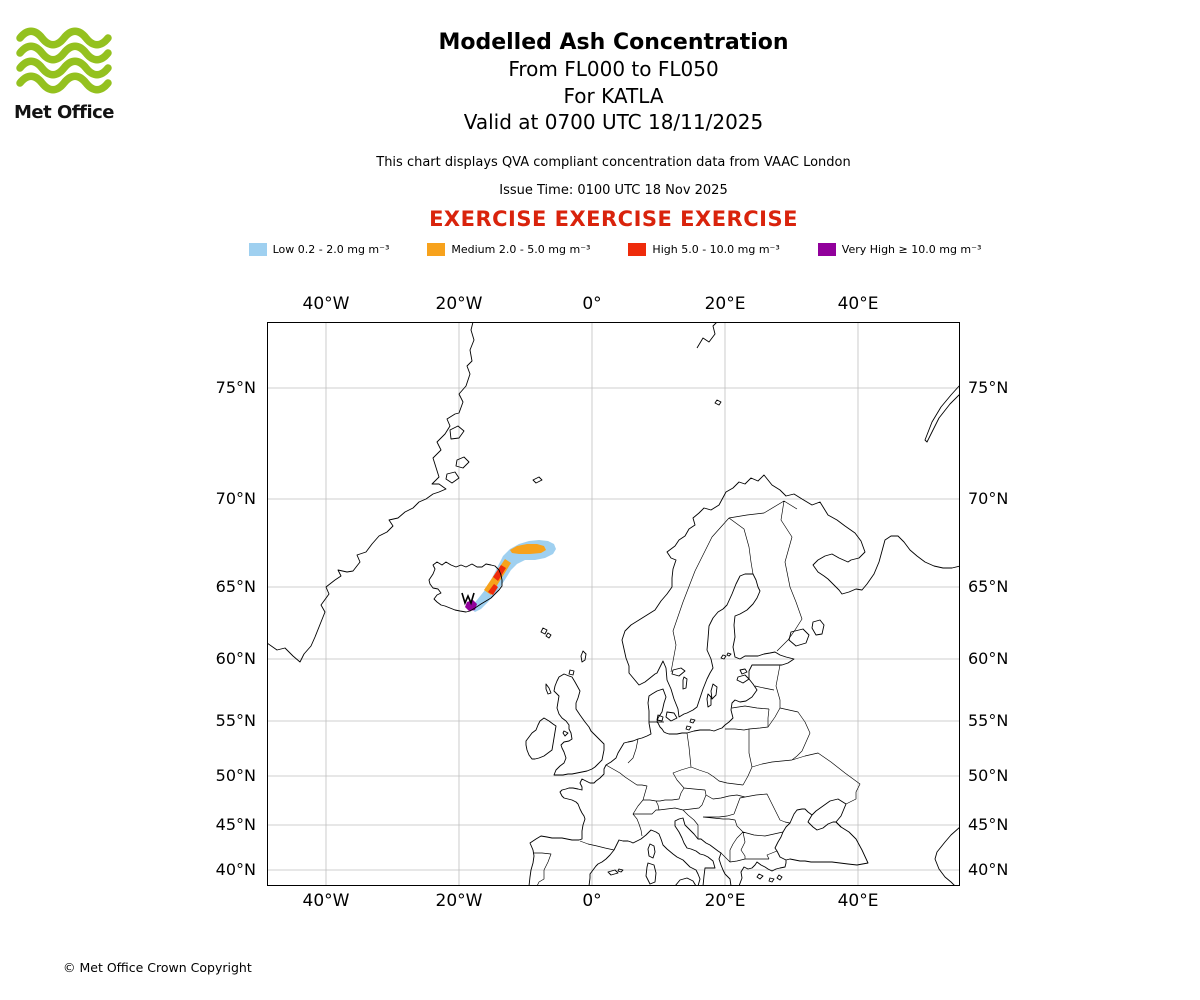  I want to click on met-office-logo-waves, so click(64, 60).